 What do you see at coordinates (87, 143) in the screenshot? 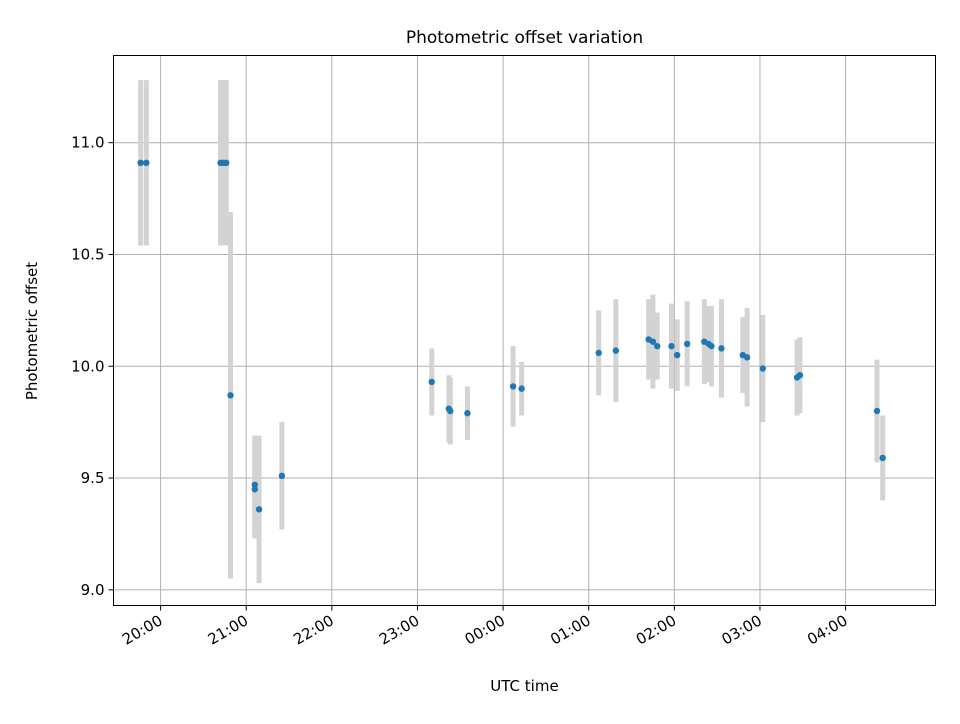
I see `y-tick-label: 11.0` at bounding box center [87, 143].